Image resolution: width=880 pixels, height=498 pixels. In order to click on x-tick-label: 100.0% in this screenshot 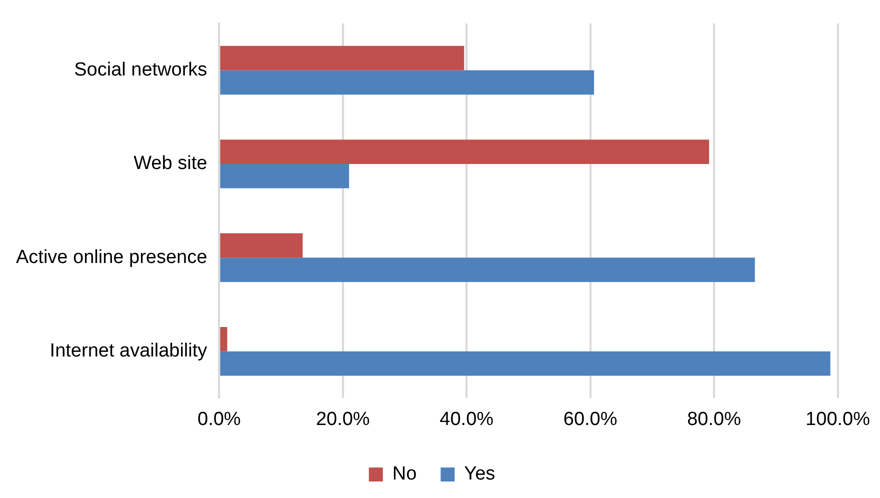, I will do `click(838, 419)`.